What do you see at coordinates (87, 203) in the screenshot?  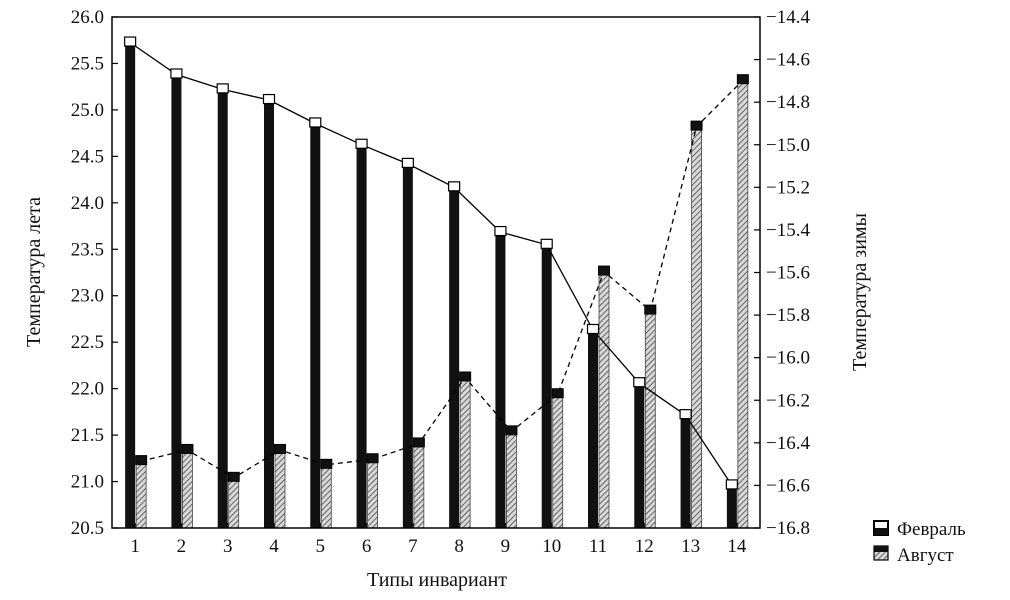 I see `left-tick-label: 24.0` at bounding box center [87, 203].